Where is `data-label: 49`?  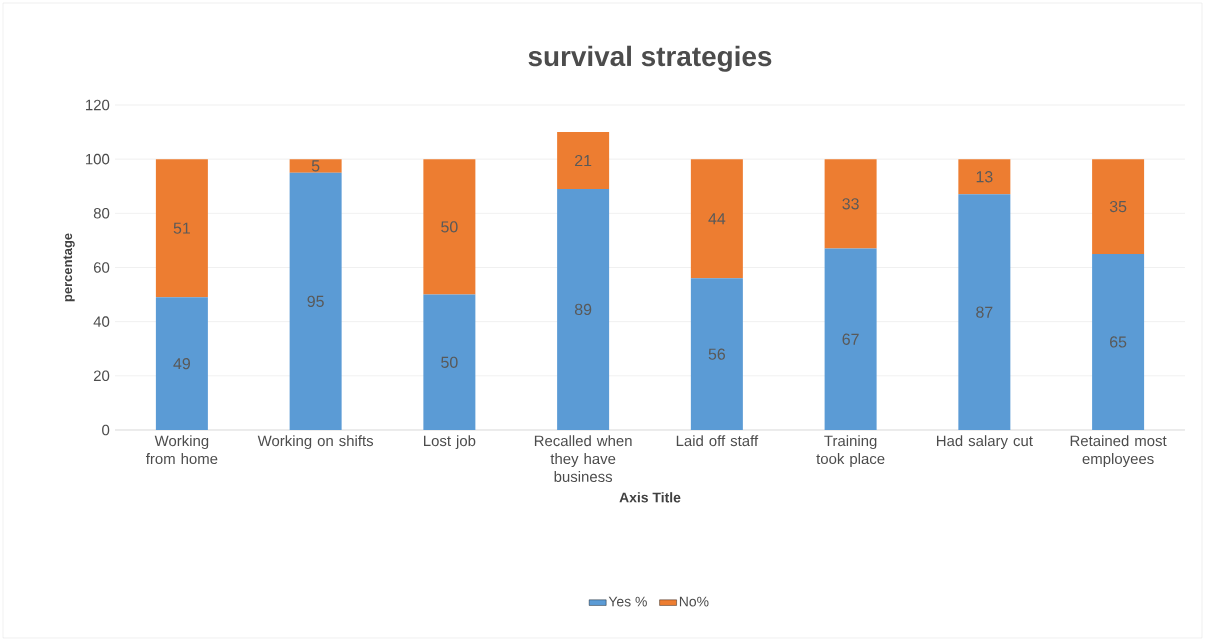 data-label: 49 is located at coordinates (181, 363).